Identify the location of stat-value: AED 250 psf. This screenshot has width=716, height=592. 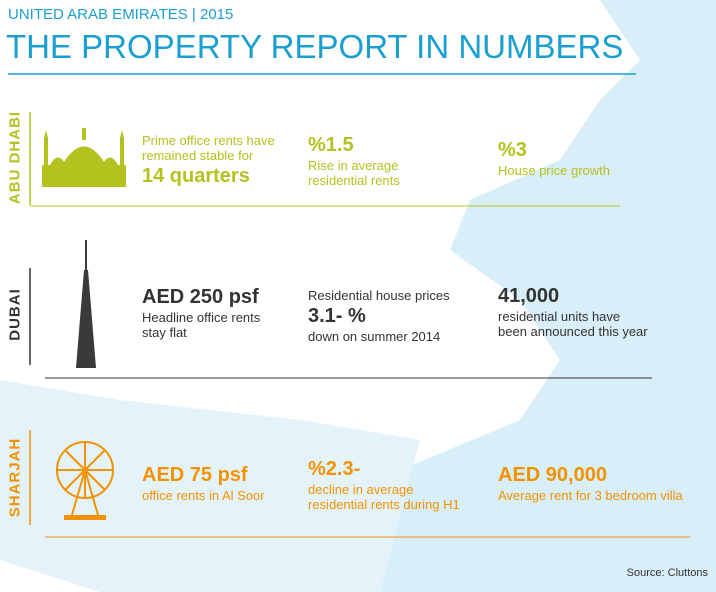
(200, 297).